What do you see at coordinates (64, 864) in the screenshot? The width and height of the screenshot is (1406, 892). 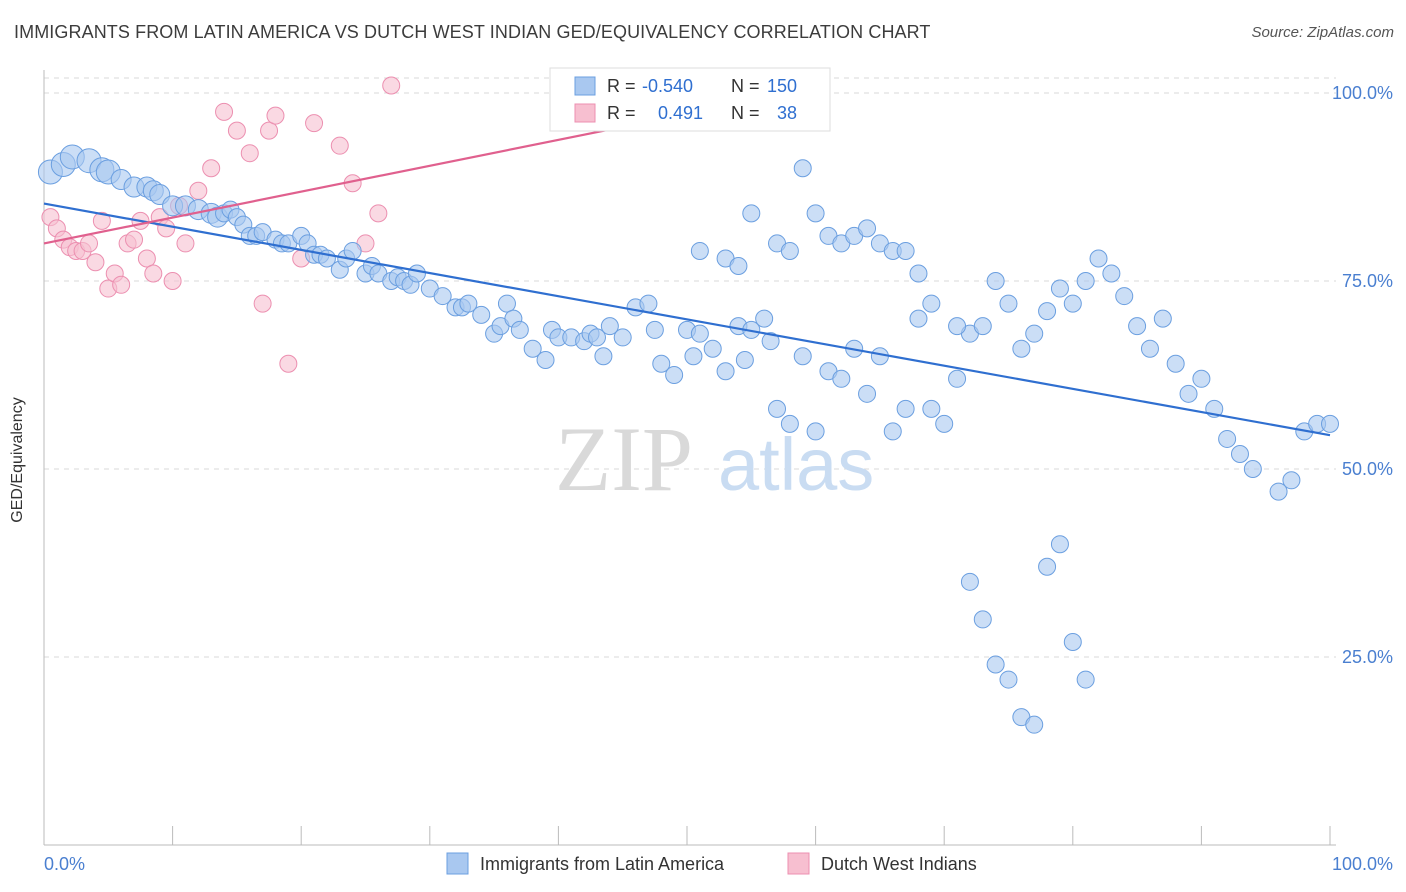 I see `x-tick-label-min: 0.0%` at bounding box center [64, 864].